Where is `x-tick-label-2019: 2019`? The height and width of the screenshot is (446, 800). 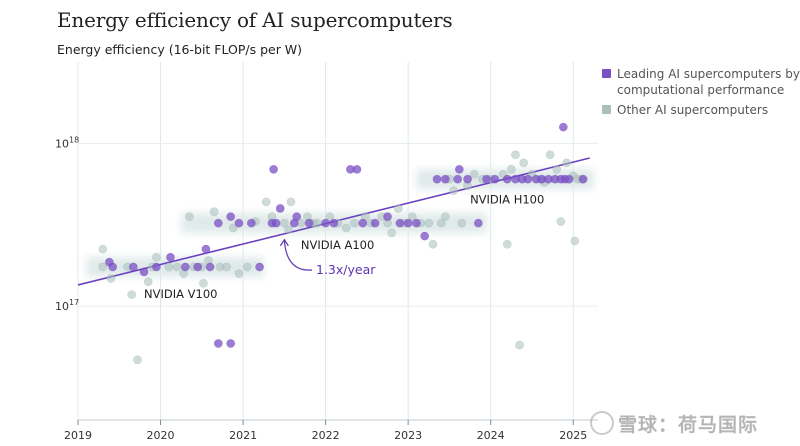 x-tick-label-2019: 2019 is located at coordinates (78, 435).